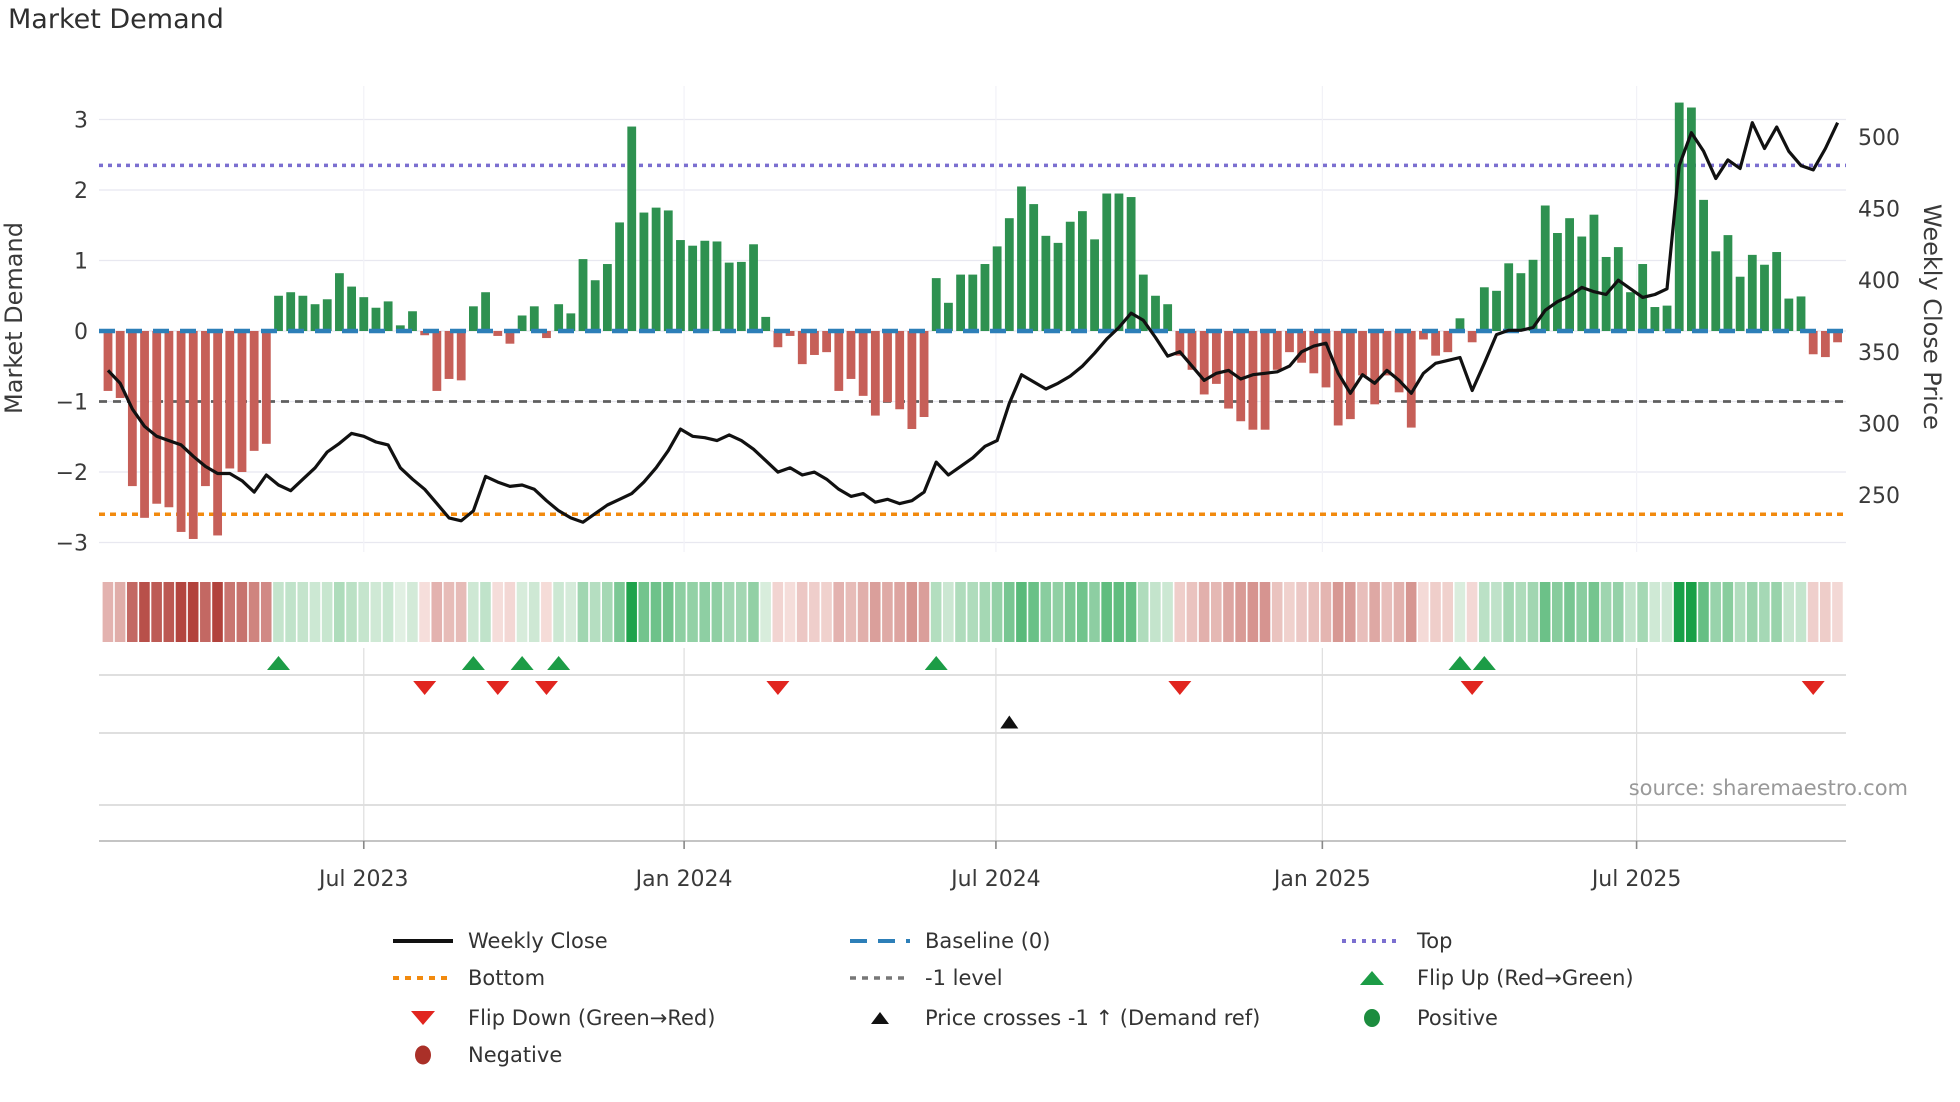 This screenshot has width=1960, height=1102. I want to click on price-cross-marker, so click(1009, 722).